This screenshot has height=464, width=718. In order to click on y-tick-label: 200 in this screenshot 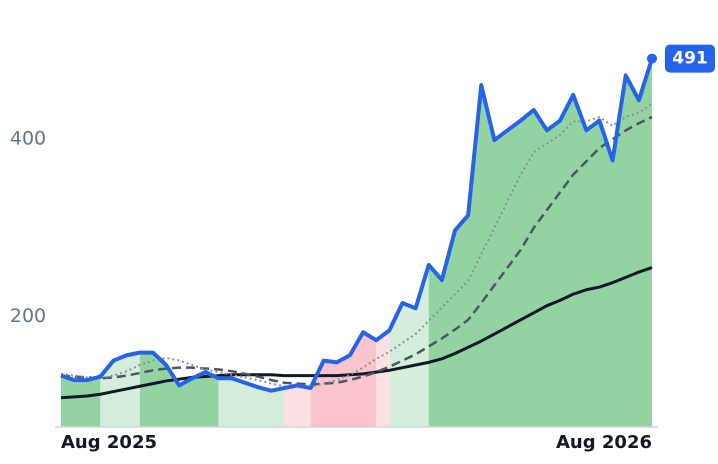, I will do `click(28, 316)`.